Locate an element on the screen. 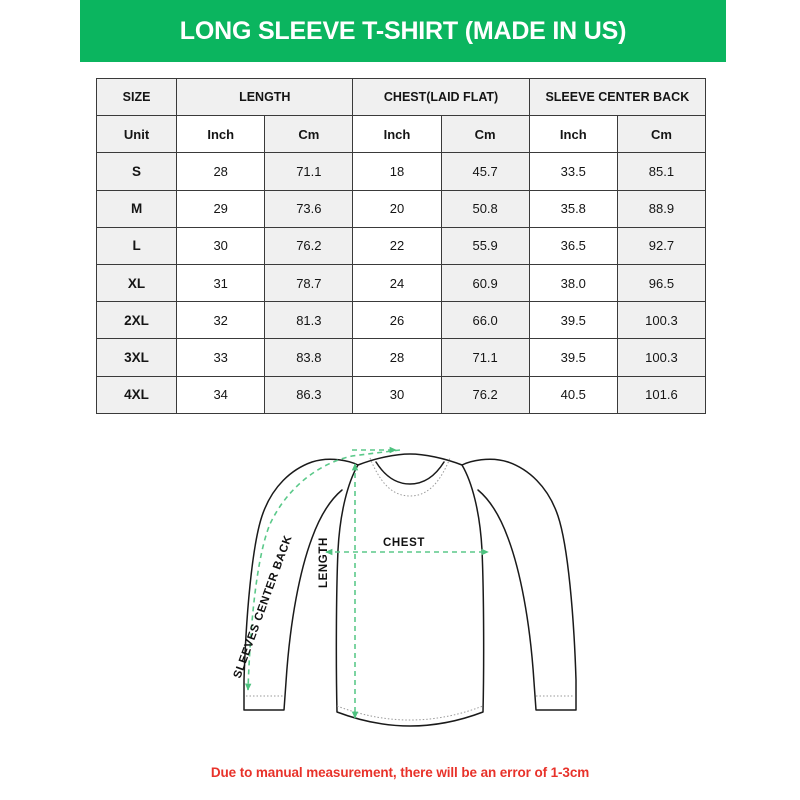  cell-chest-cm: 45.7 is located at coordinates (485, 171).